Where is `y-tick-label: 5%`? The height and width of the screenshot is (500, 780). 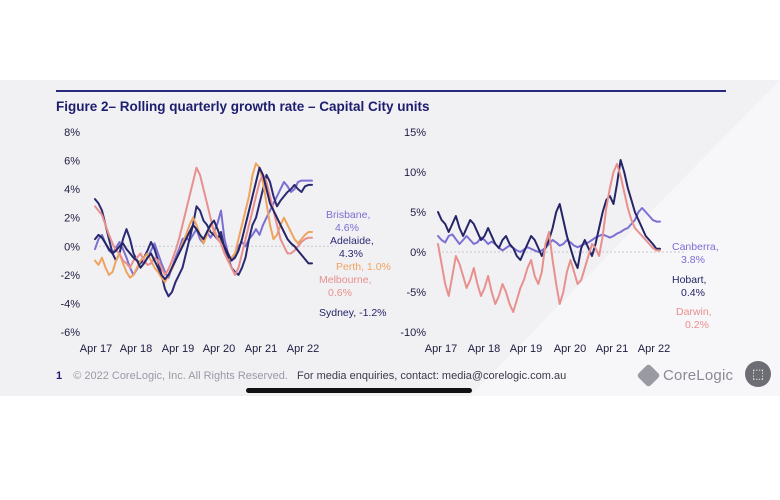
y-tick-label: 5% is located at coordinates (418, 213).